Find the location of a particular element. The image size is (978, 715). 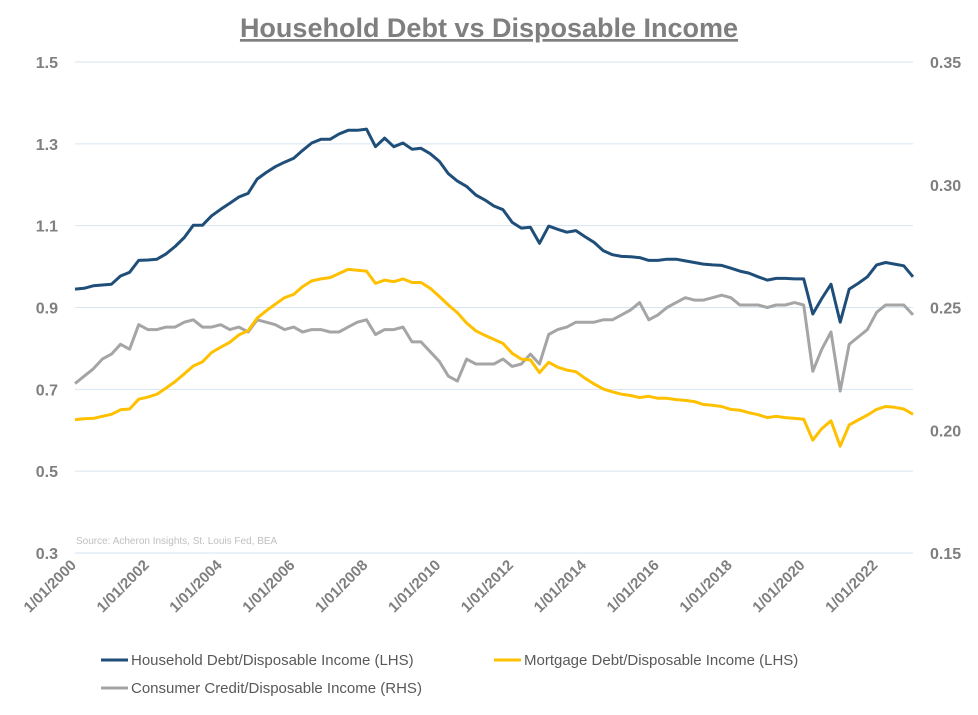

left-axis-ticks: 0.3 0.5 0.7 0.9 1.1 1.3 1.5 is located at coordinates (47, 309).